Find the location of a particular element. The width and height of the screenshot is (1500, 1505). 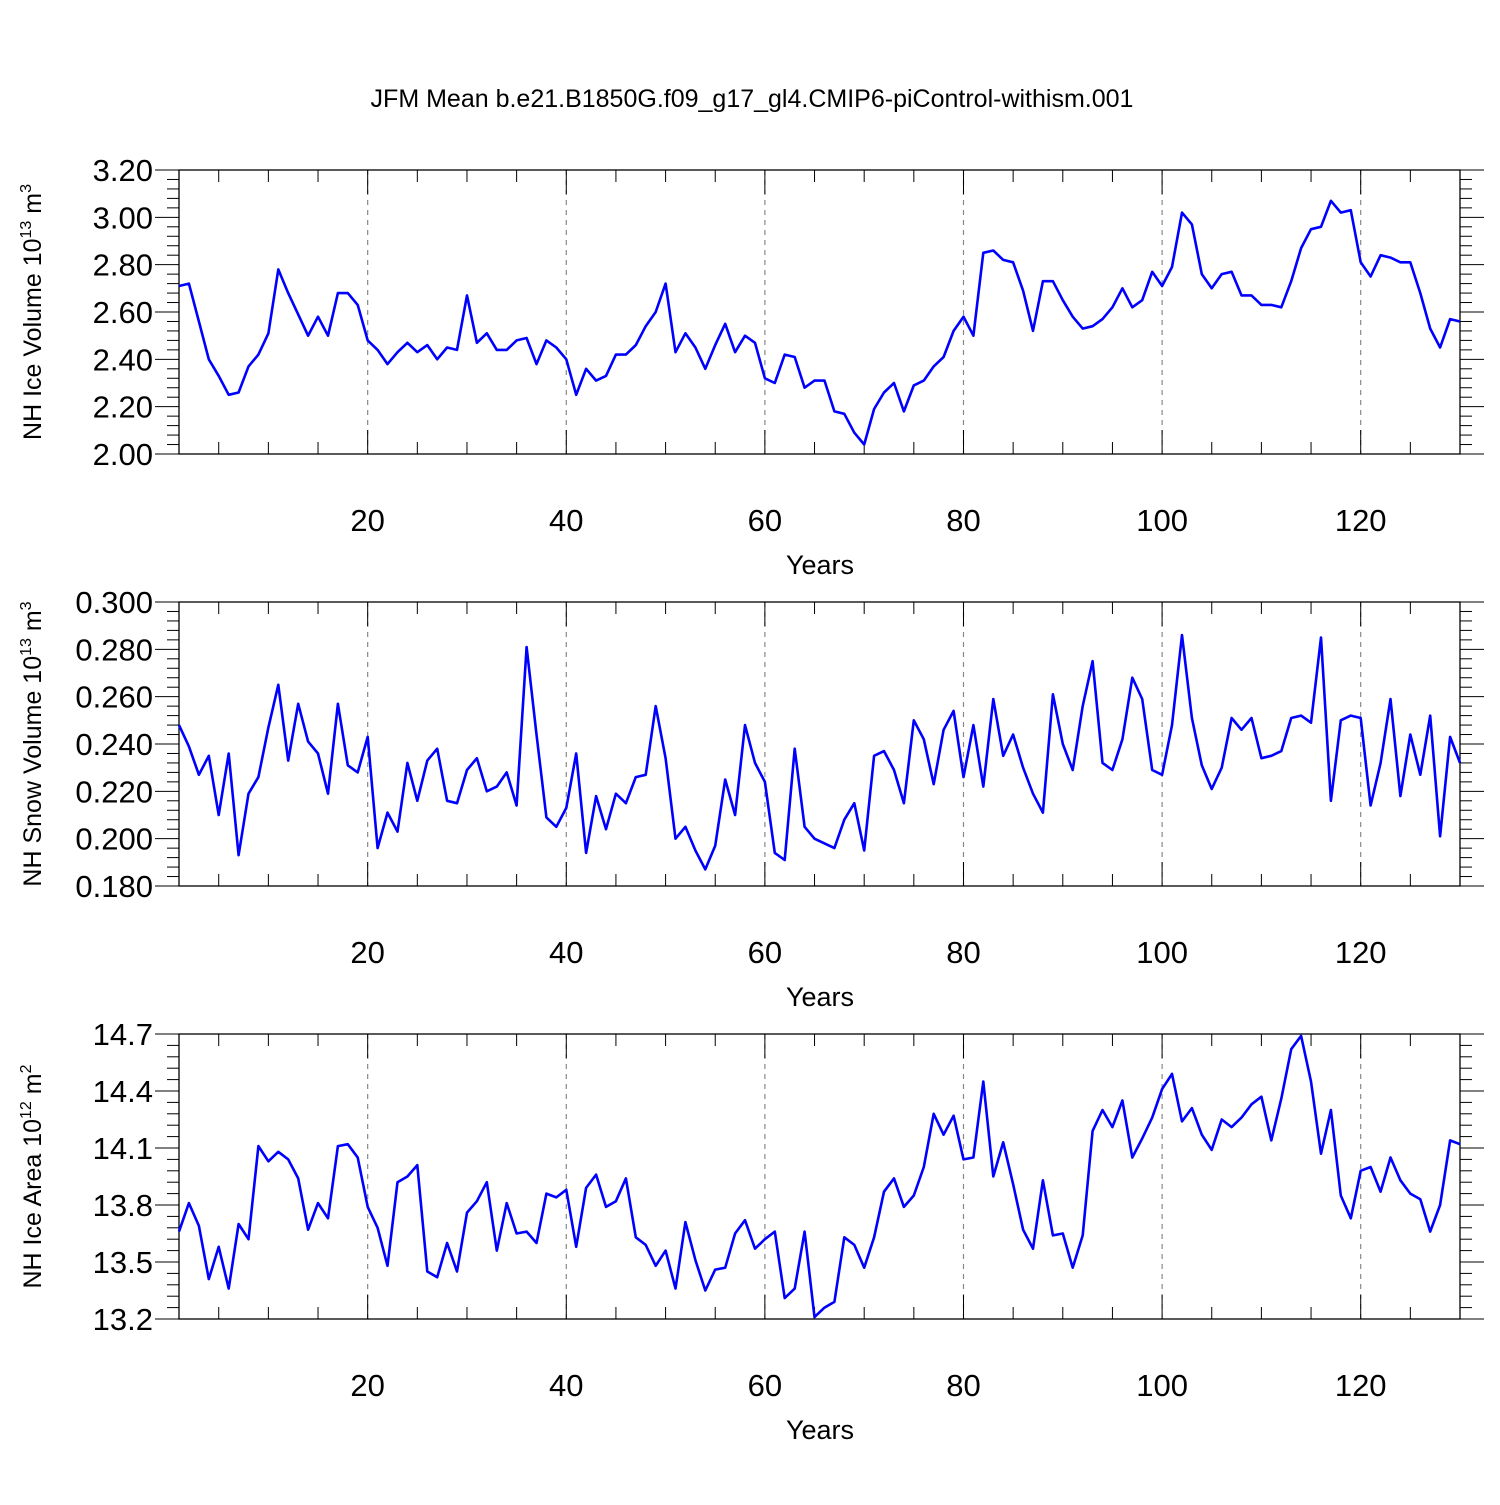

y-tick-label: 0.280 is located at coordinates (114, 649).